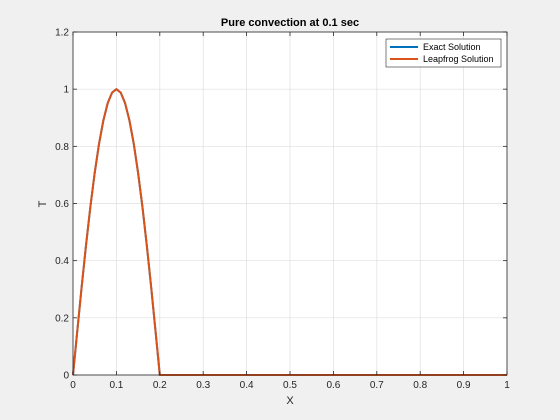 The image size is (560, 420). Describe the element at coordinates (290, 385) in the screenshot. I see `x-tick-label: 0.5` at that location.